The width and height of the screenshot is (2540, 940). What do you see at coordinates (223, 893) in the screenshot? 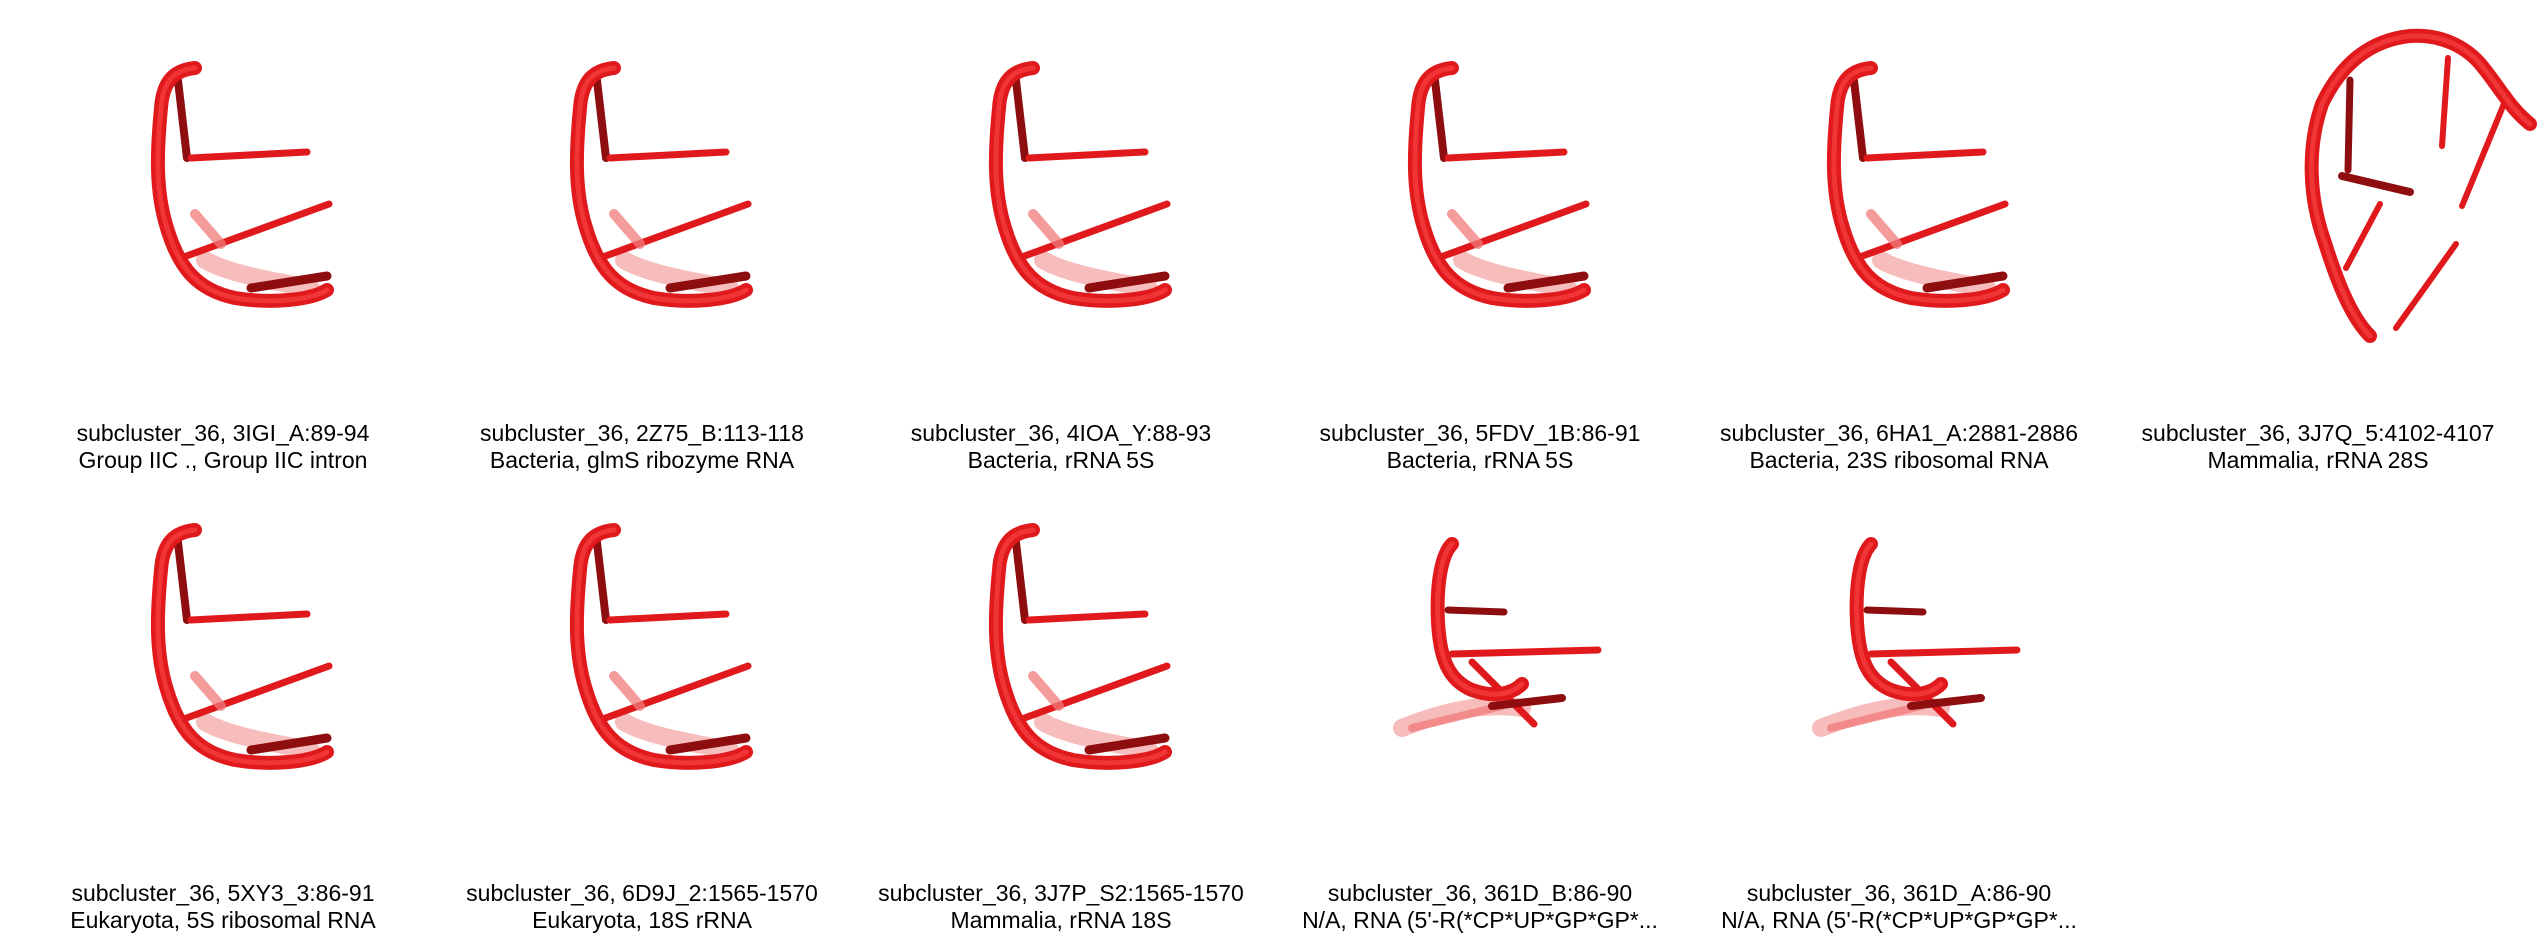
I see `tile-title: subcluster_36, 5XY3_3:86-91` at bounding box center [223, 893].